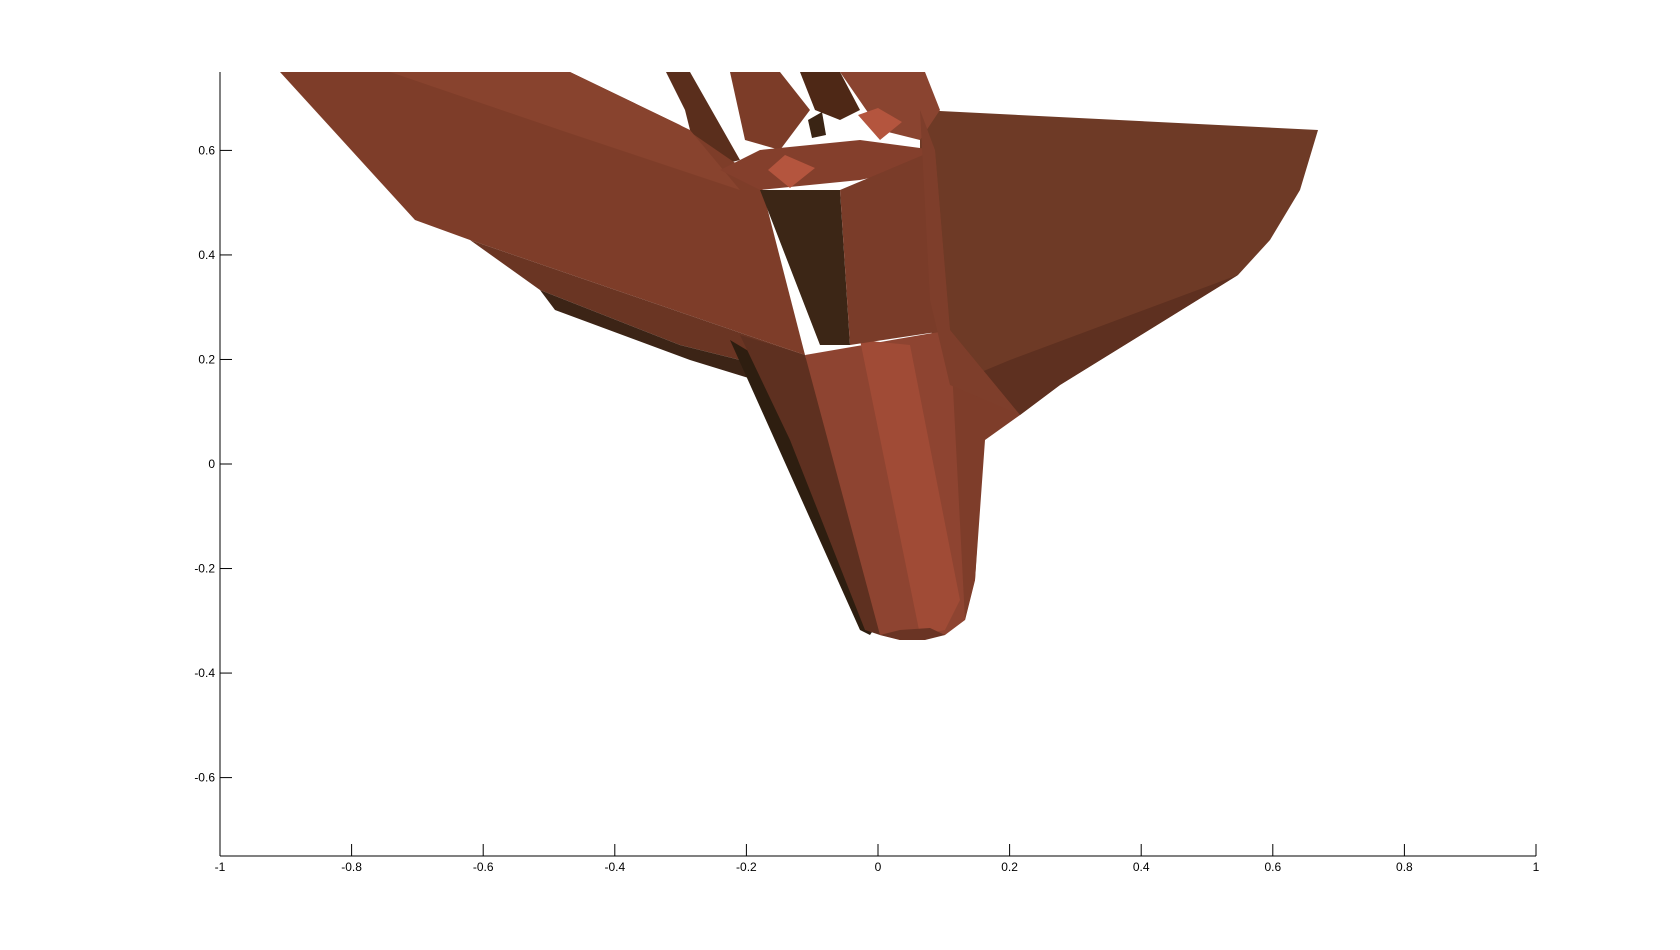 This screenshot has width=1680, height=950. I want to click on x-tick-label: 1, so click(1536, 867).